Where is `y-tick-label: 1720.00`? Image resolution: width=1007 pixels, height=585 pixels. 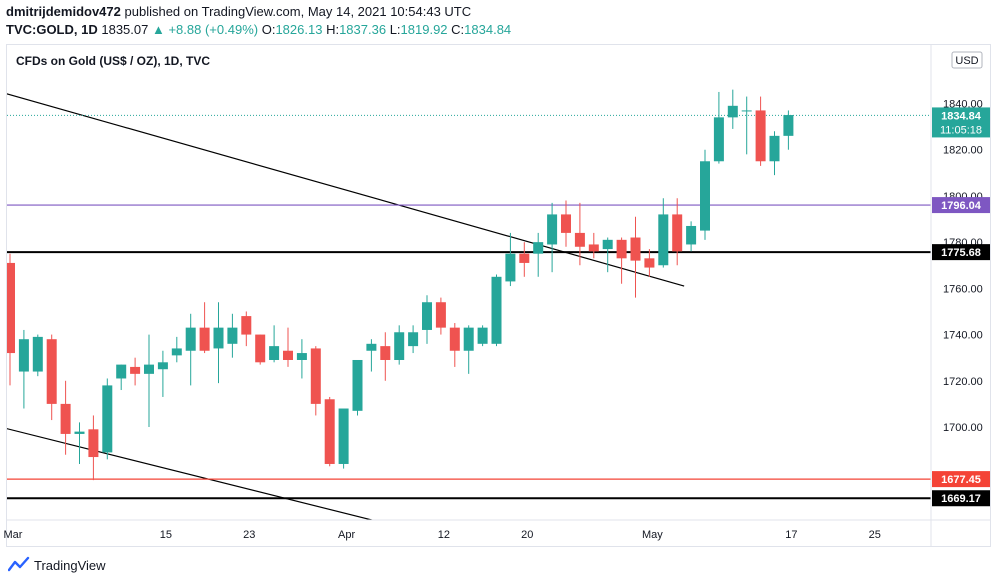
y-tick-label: 1720.00 is located at coordinates (963, 382).